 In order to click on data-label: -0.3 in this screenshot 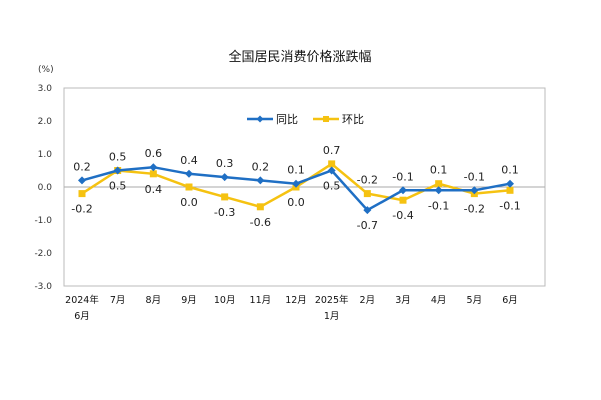, I will do `click(224, 212)`.